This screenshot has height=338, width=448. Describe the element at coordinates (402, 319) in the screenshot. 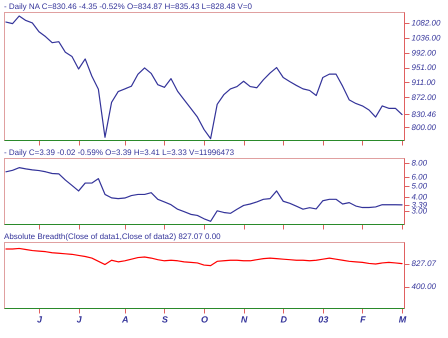

I see `x-tick-label: M` at that location.